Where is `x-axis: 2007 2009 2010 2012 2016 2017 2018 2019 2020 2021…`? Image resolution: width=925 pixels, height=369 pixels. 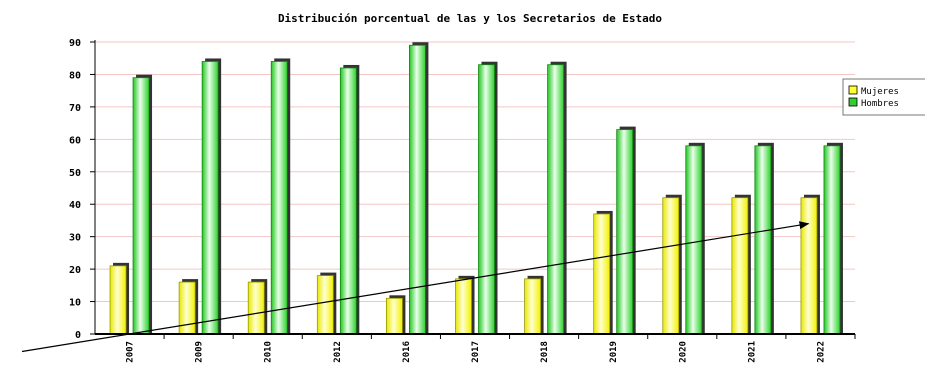 x-axis: 2007 2009 2010 2012 2016 2017 2018 2019 2020 2021… is located at coordinates (475, 348).